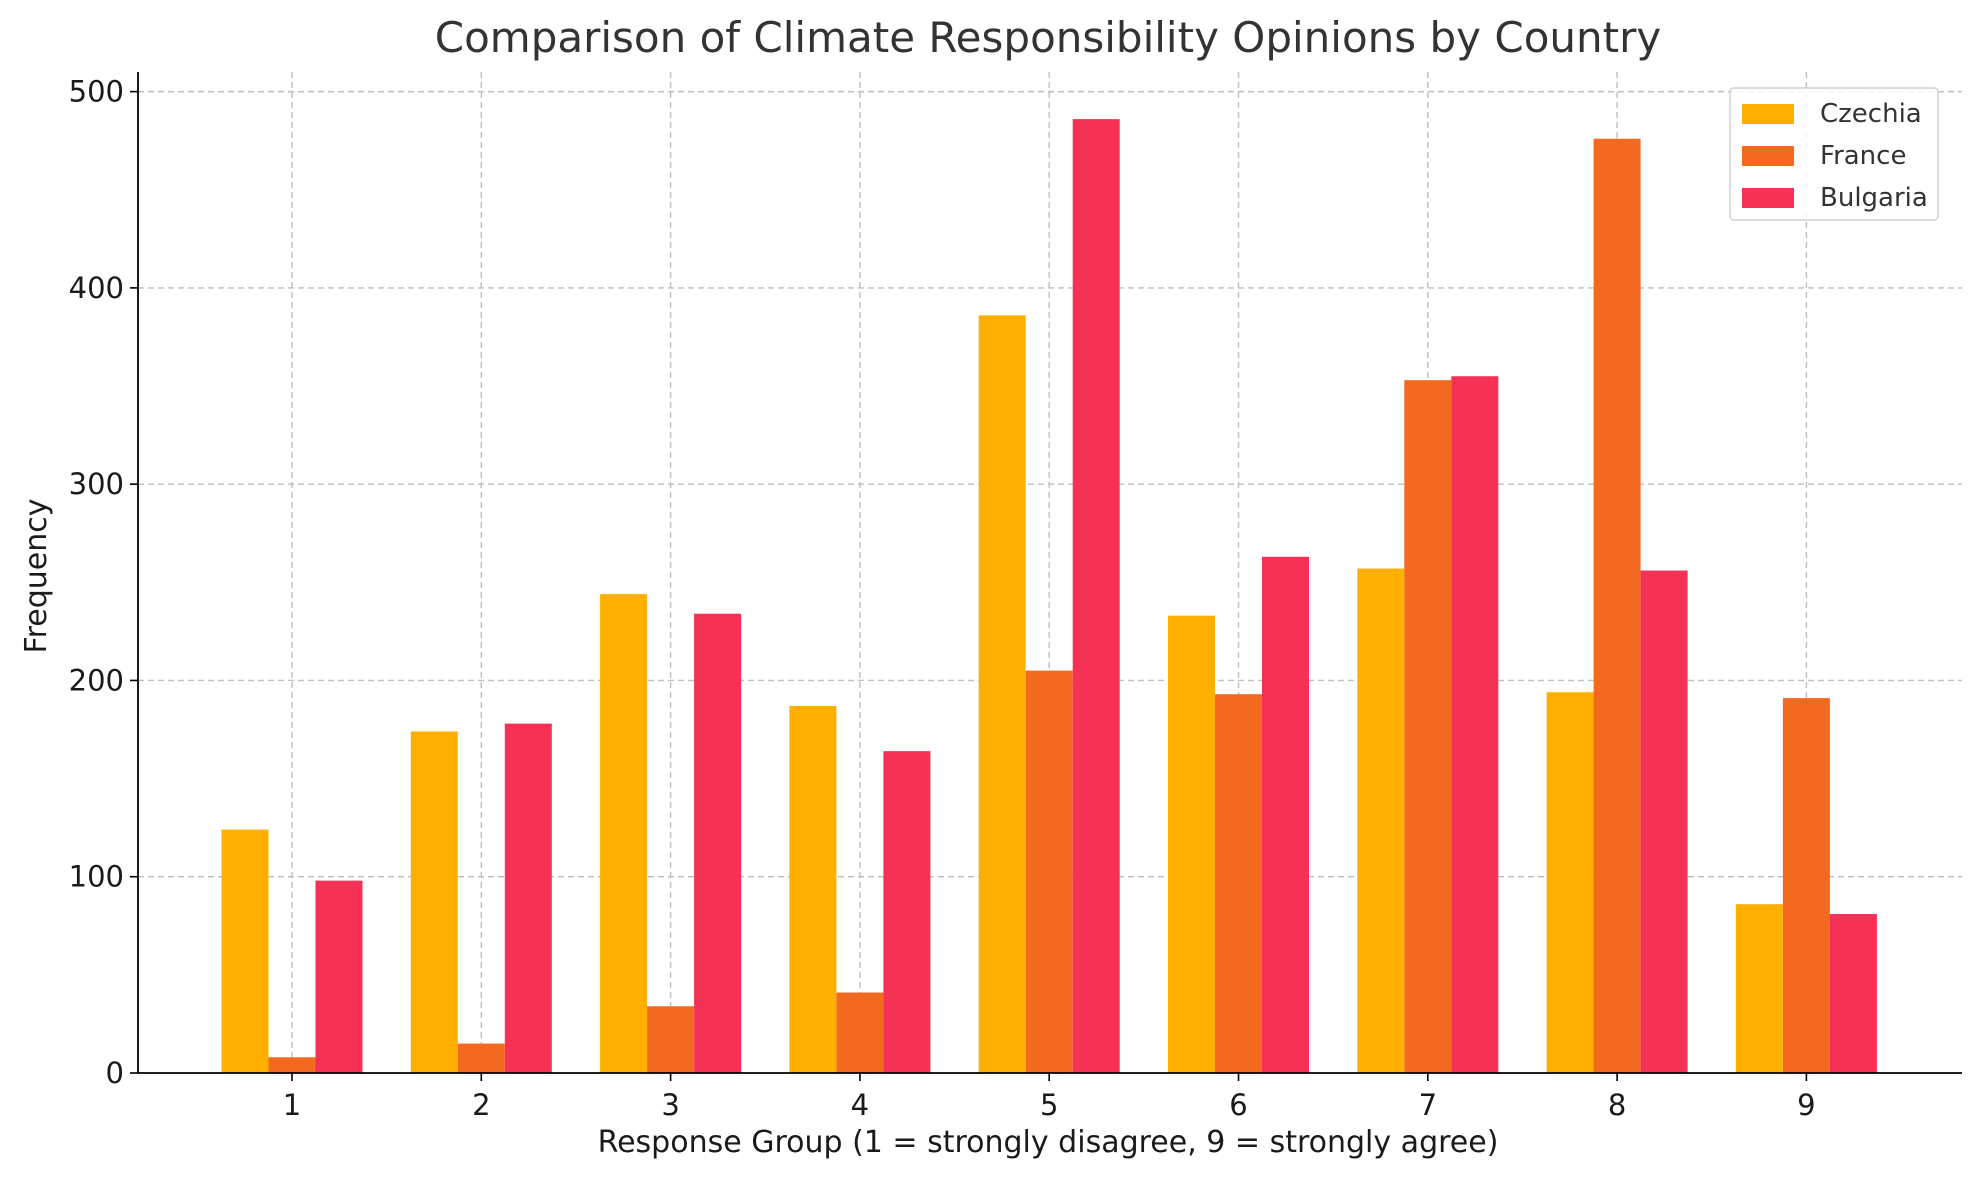  What do you see at coordinates (481, 1105) in the screenshot?
I see `x-tick-label: 2` at bounding box center [481, 1105].